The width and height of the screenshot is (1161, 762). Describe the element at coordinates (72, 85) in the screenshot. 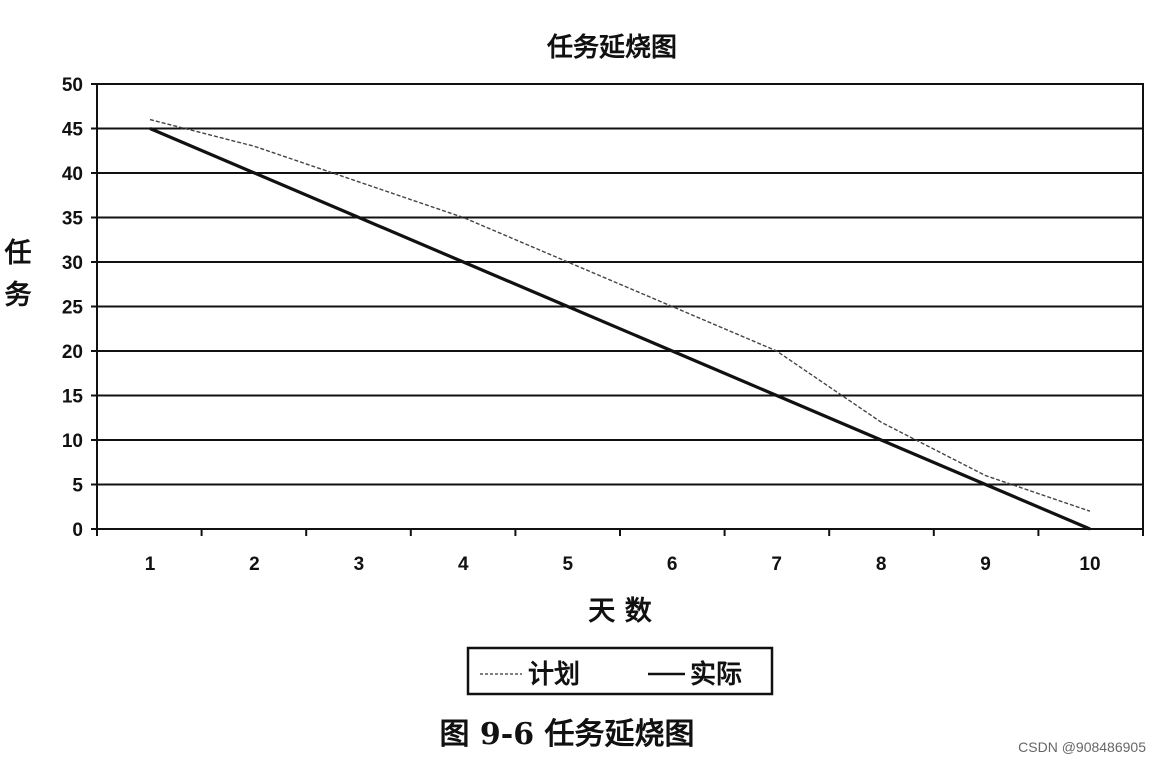

I see `y-tick-label: 50` at that location.